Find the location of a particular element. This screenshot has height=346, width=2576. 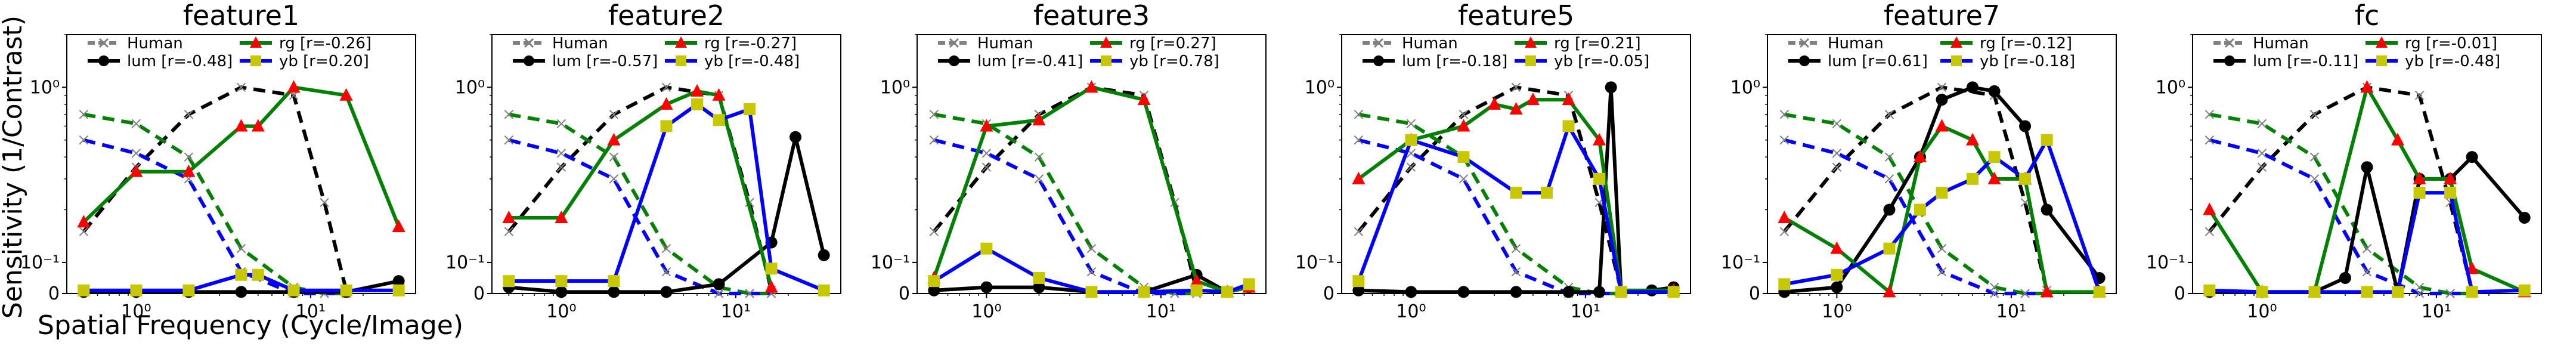

y-axis-label: Sensitivity (1/Contrast) is located at coordinates (14, 167).